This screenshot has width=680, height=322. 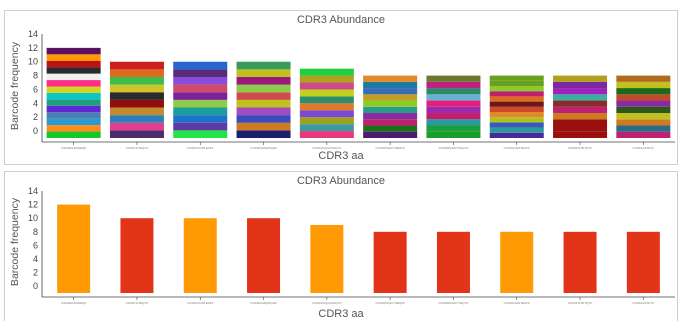 I want to click on y-tick-label: 14, so click(x=33, y=34).